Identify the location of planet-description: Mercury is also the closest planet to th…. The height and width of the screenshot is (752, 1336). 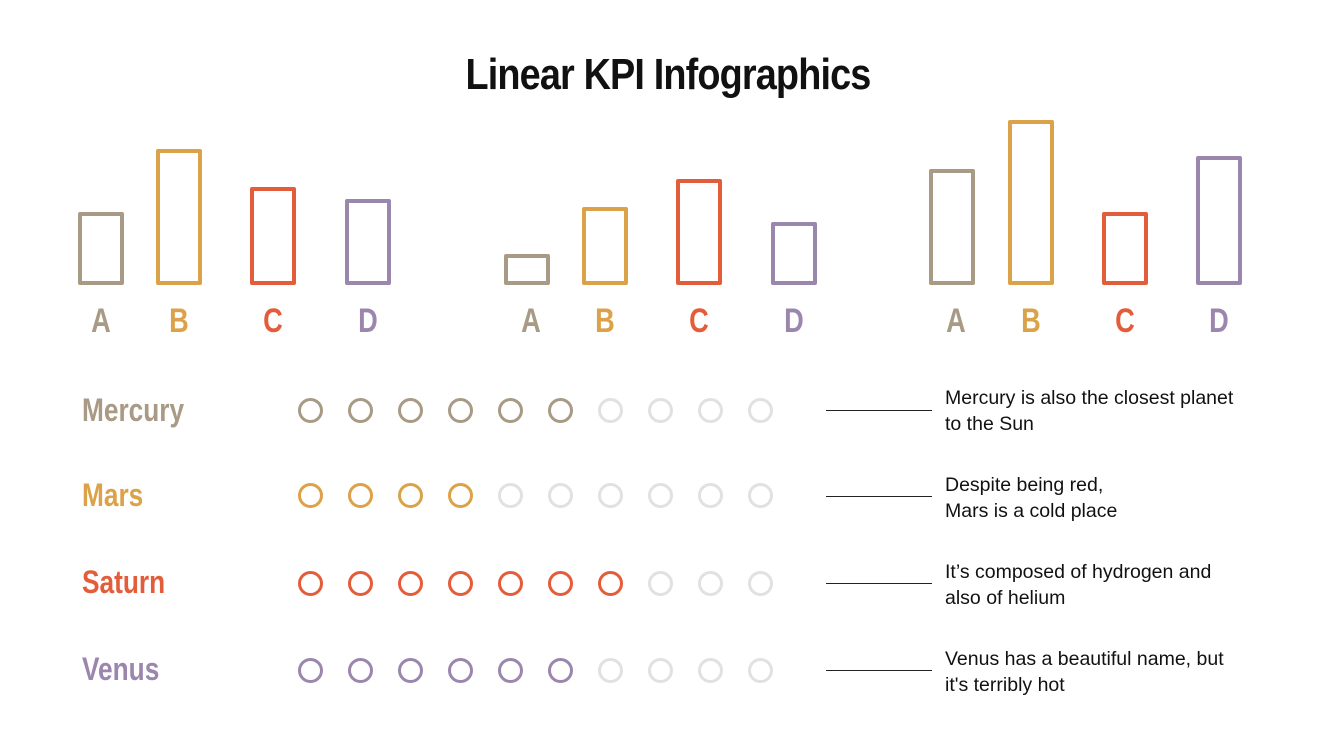
(1089, 411).